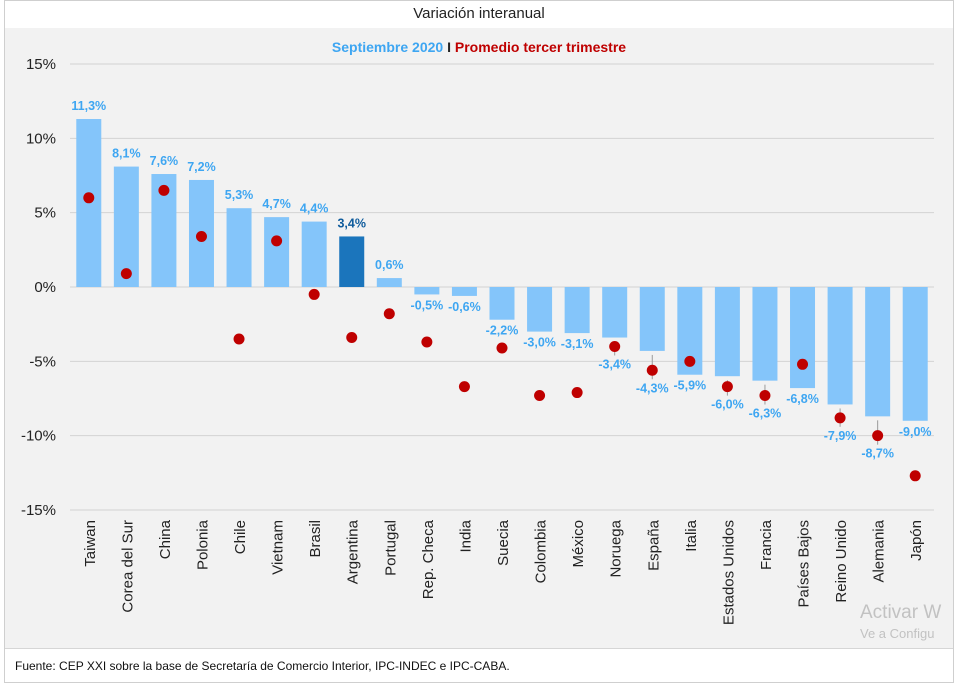 This screenshot has width=960, height=690. Describe the element at coordinates (765, 414) in the screenshot. I see `bar-label-18: -6,3%` at that location.